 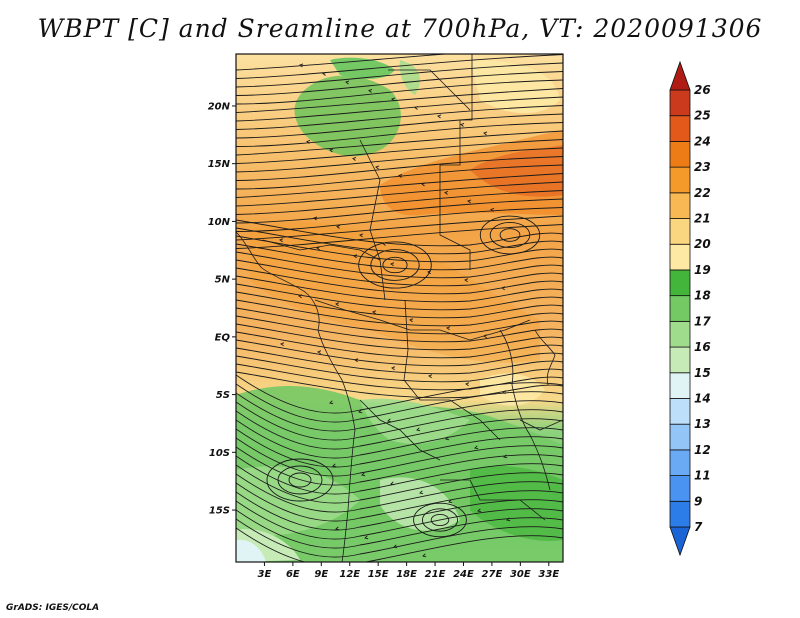 I want to click on colorbar-label: 12, so click(x=702, y=450).